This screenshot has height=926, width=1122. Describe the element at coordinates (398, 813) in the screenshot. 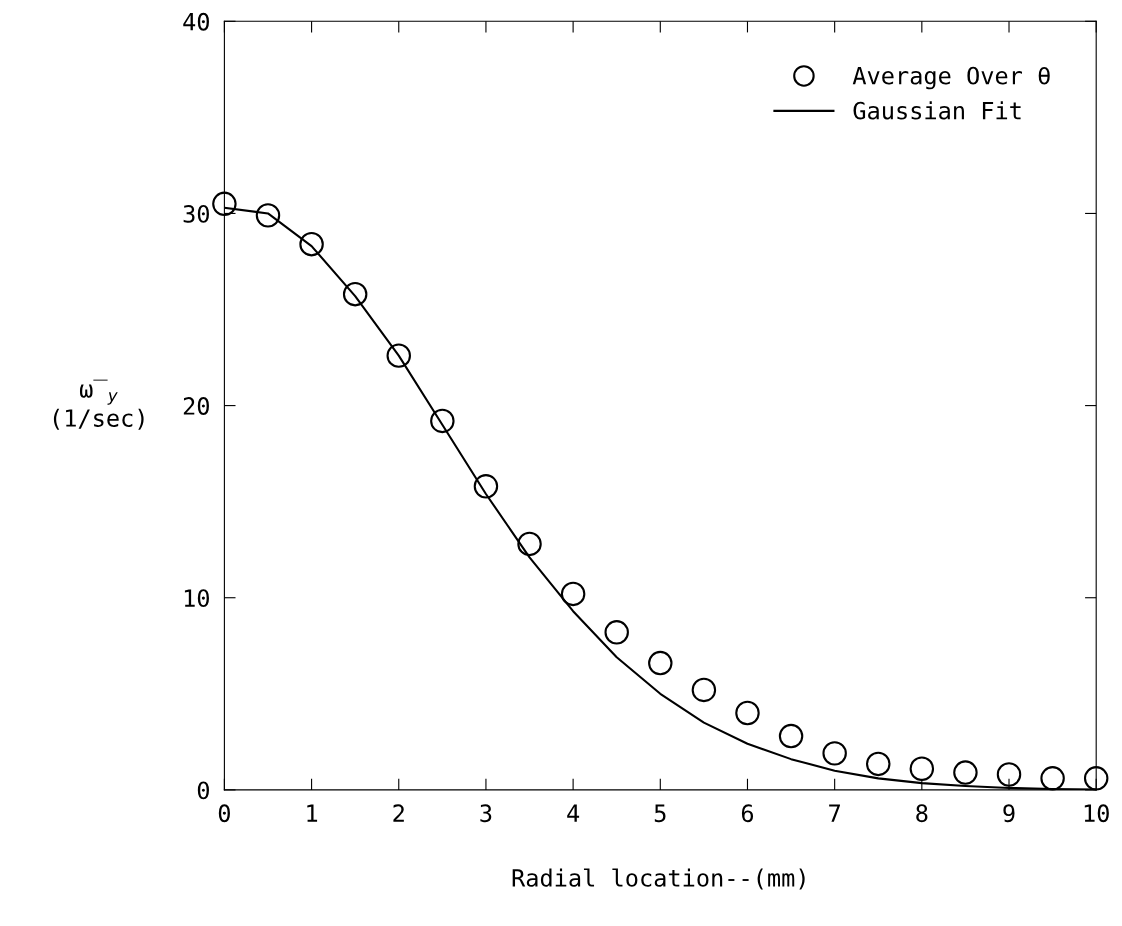

I see `x-tick-label: 2` at that location.